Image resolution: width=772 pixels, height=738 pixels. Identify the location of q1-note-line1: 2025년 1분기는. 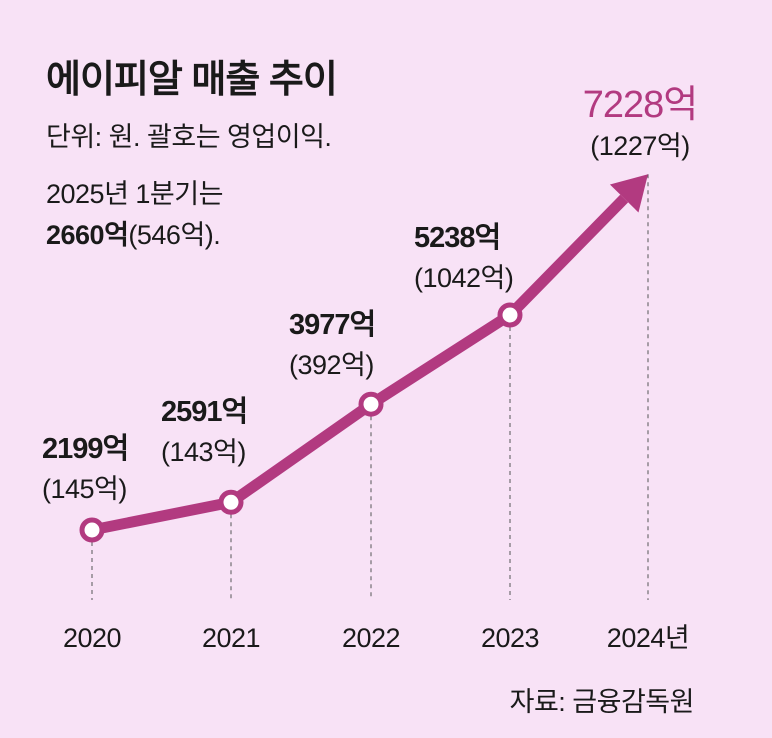
(134, 194).